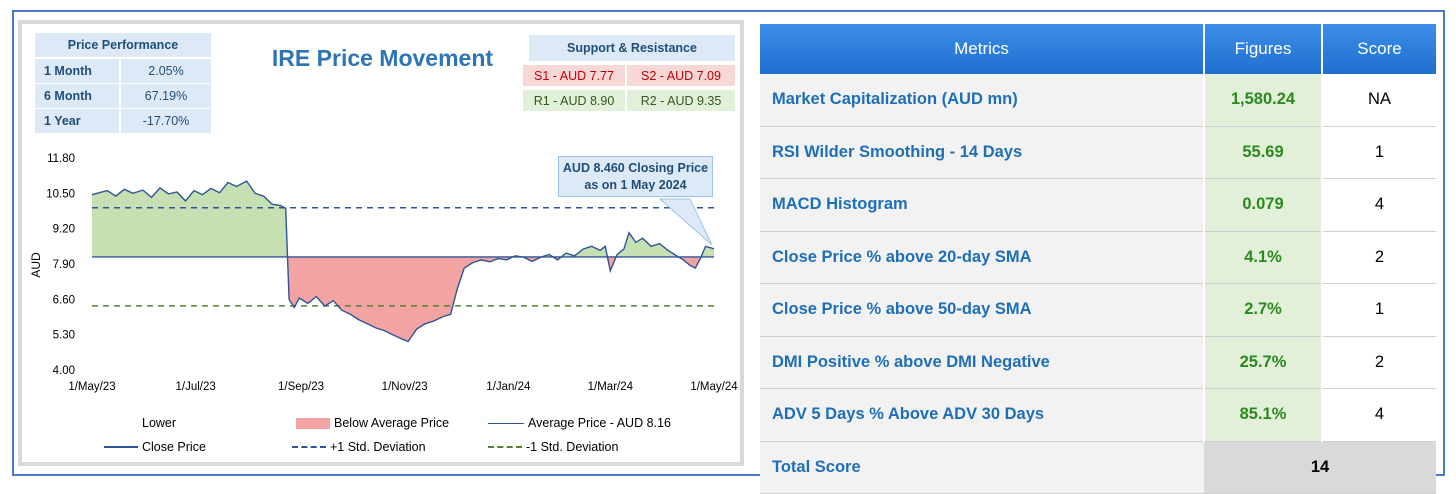  What do you see at coordinates (392, 423) in the screenshot?
I see `legend-label-below-average: Below Average Price` at bounding box center [392, 423].